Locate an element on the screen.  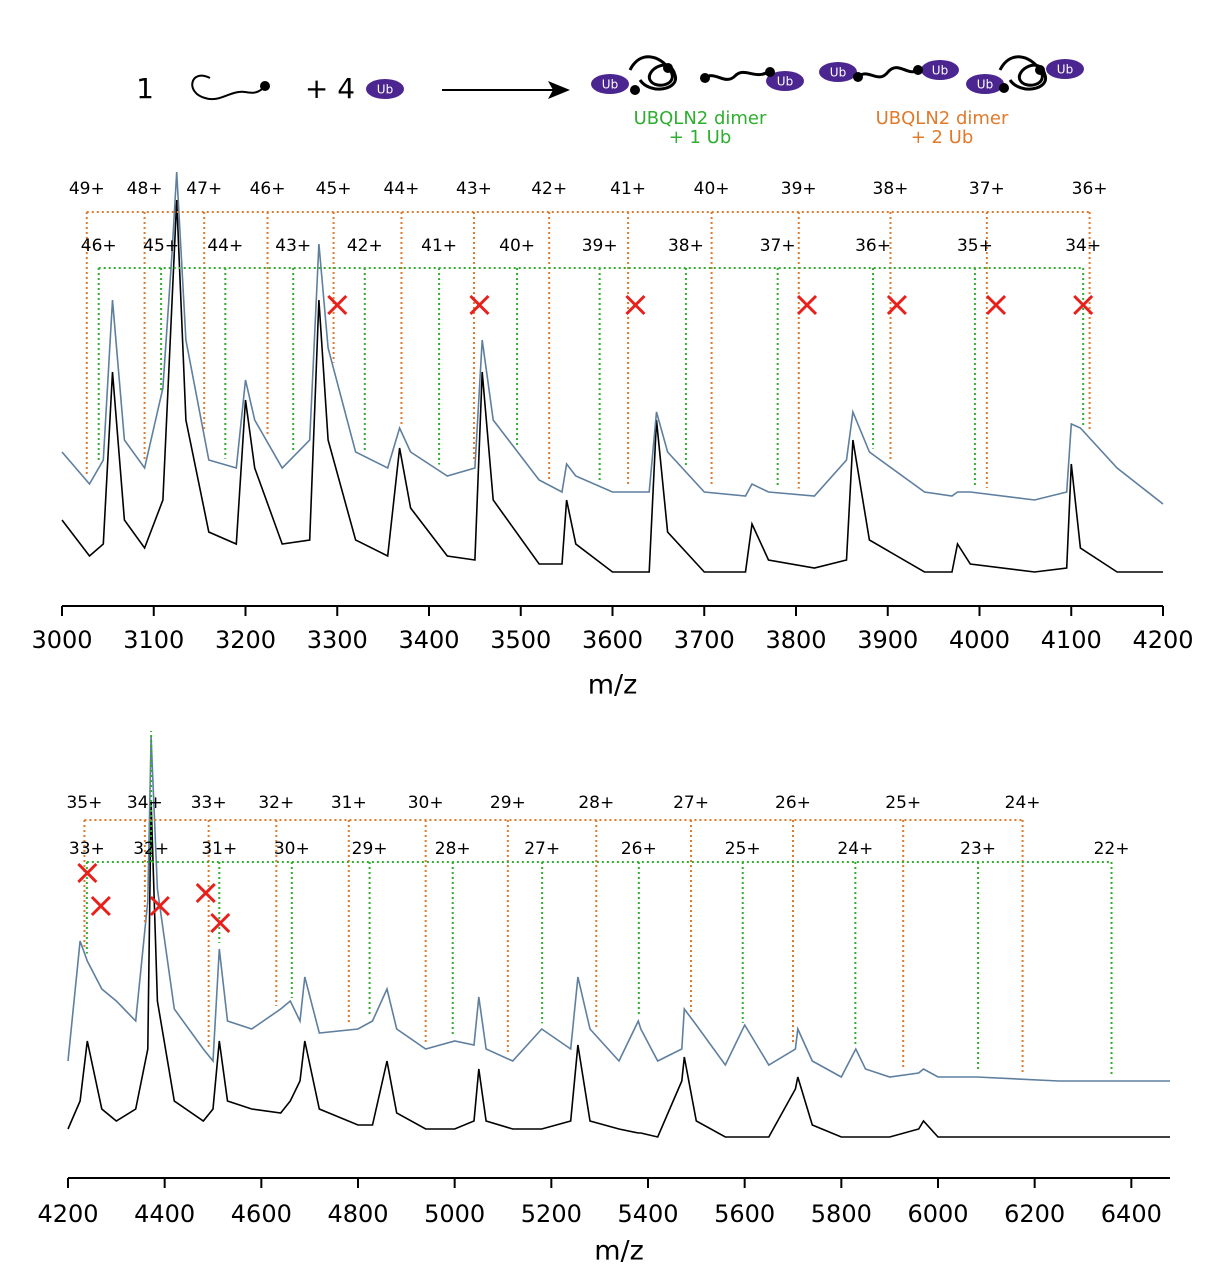
x-tick-label: 3800 is located at coordinates (795, 640).